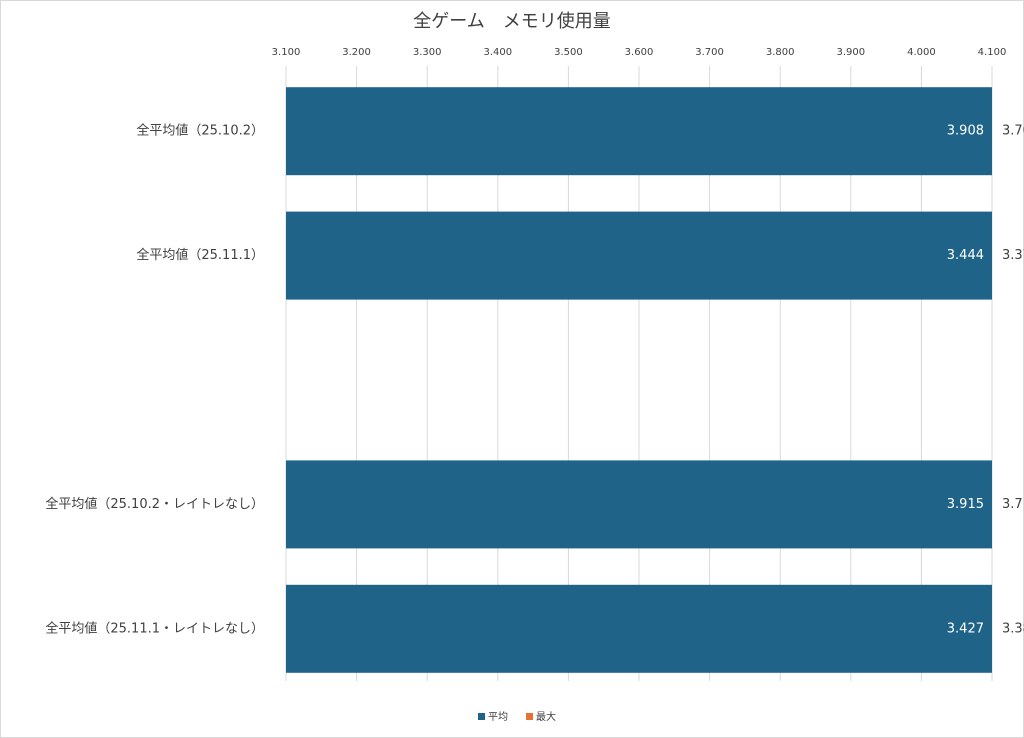  Describe the element at coordinates (200, 131) in the screenshot. I see `y-tick-label: 全平均値（25.10.2）` at that location.